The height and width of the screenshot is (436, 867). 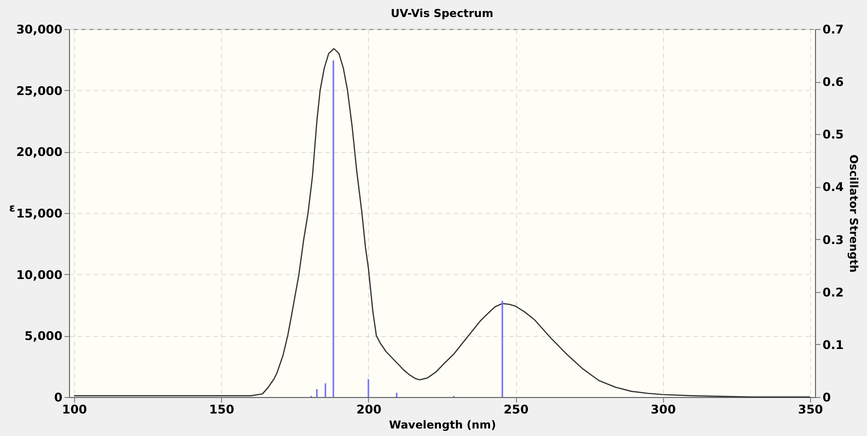 I want to click on y-tick-label: 10,000, so click(x=39, y=275).